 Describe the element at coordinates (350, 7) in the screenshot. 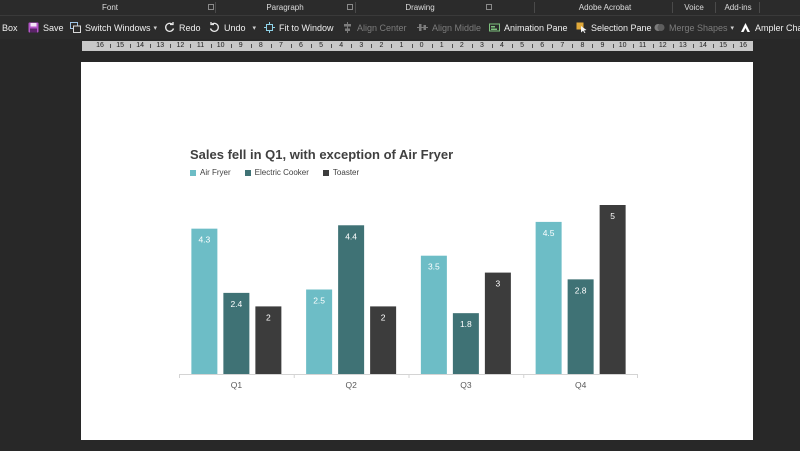

I see `paragraph-dialog-launcher-icon` at that location.